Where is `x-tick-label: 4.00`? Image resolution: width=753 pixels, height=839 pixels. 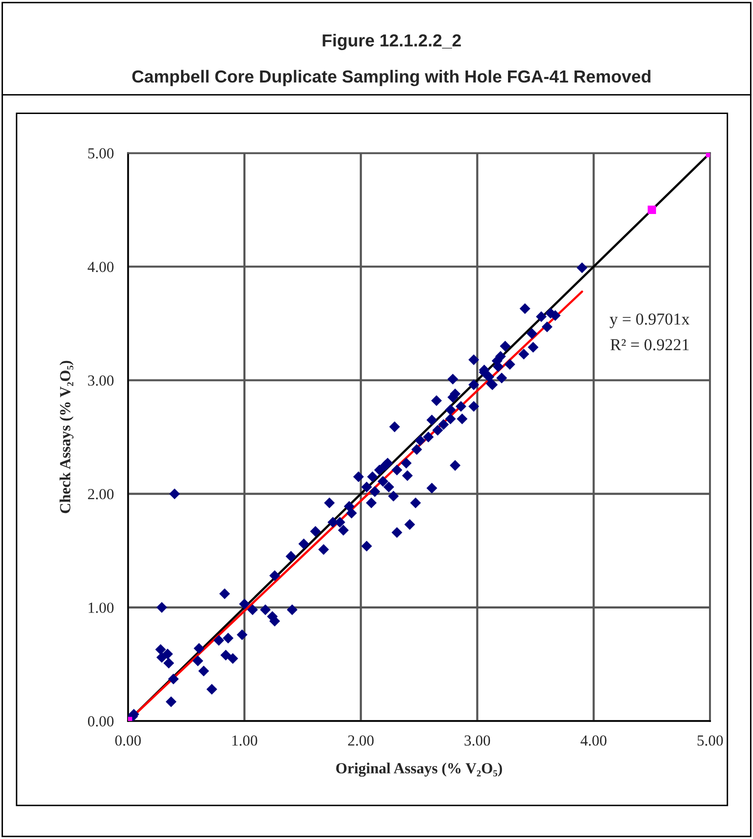
x-tick-label: 4.00 is located at coordinates (593, 740).